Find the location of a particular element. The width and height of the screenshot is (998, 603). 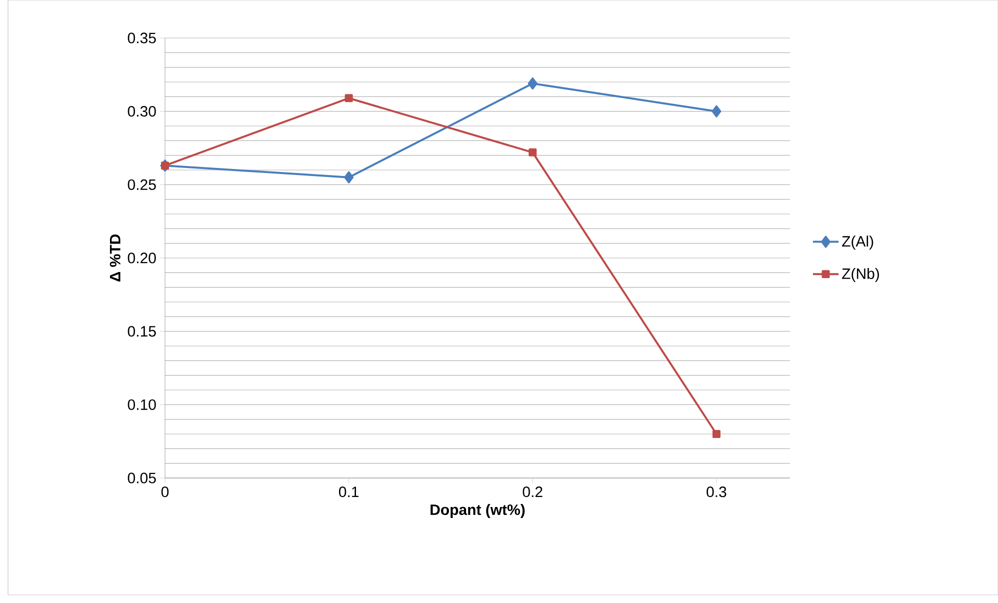

y-tick-label: 0.35 is located at coordinates (142, 38).